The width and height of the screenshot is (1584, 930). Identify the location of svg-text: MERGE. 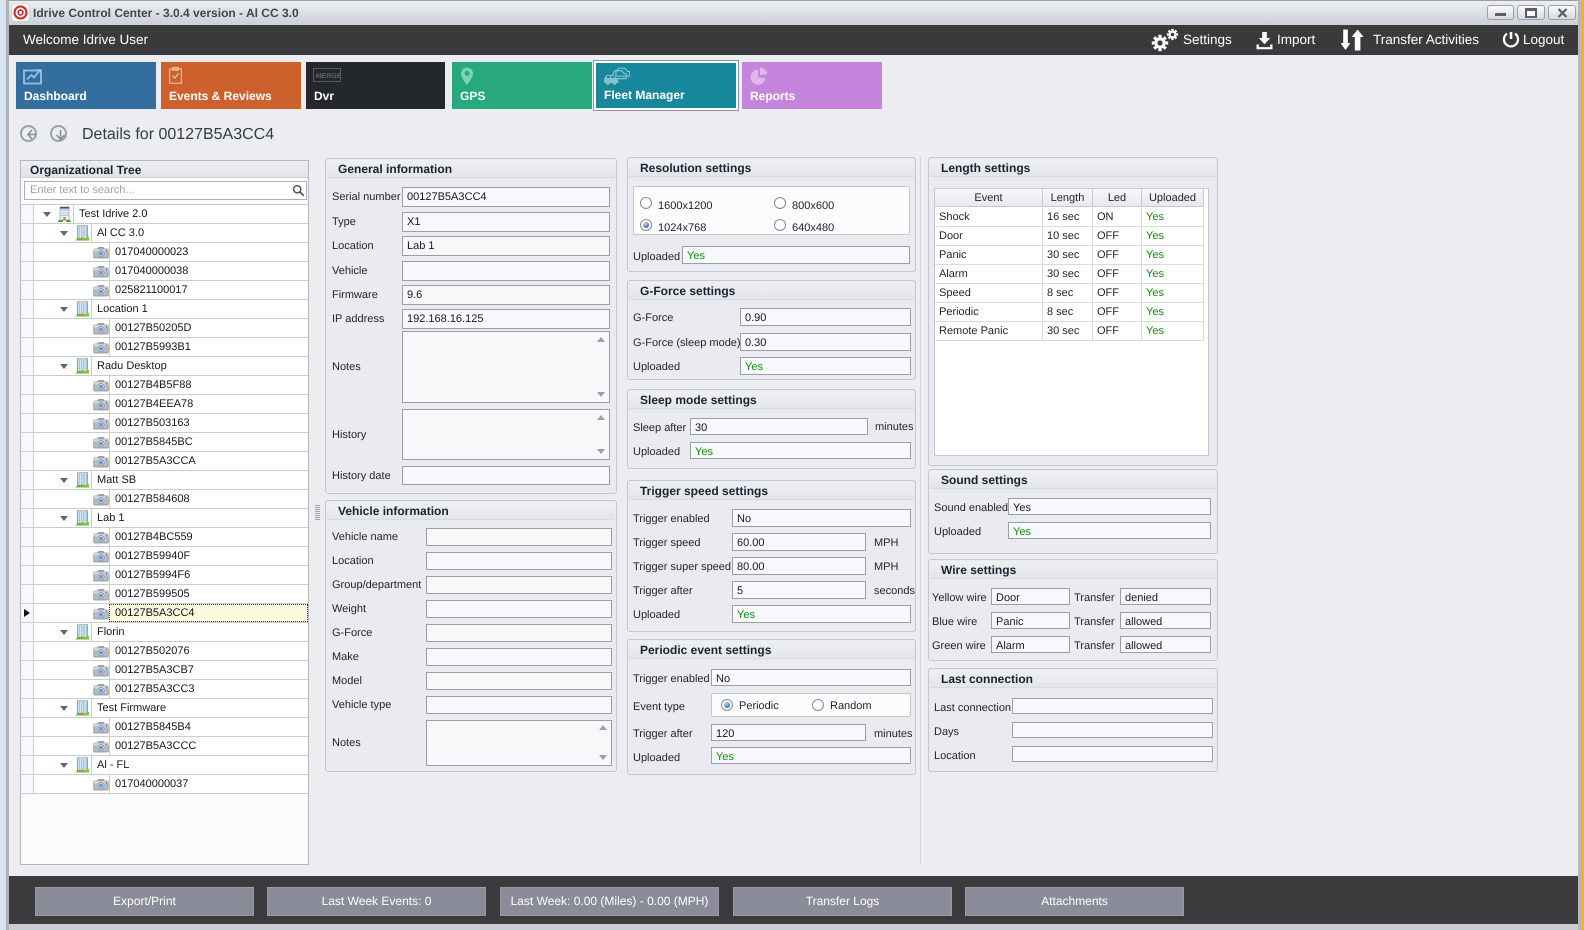
(328, 76).